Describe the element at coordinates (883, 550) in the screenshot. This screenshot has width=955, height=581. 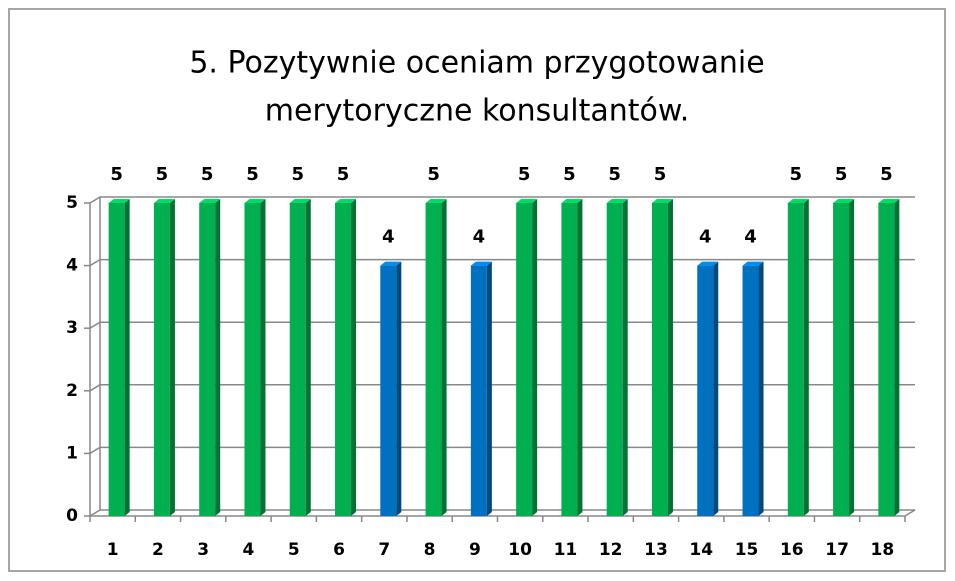
I see `x-tick-label: 18` at that location.